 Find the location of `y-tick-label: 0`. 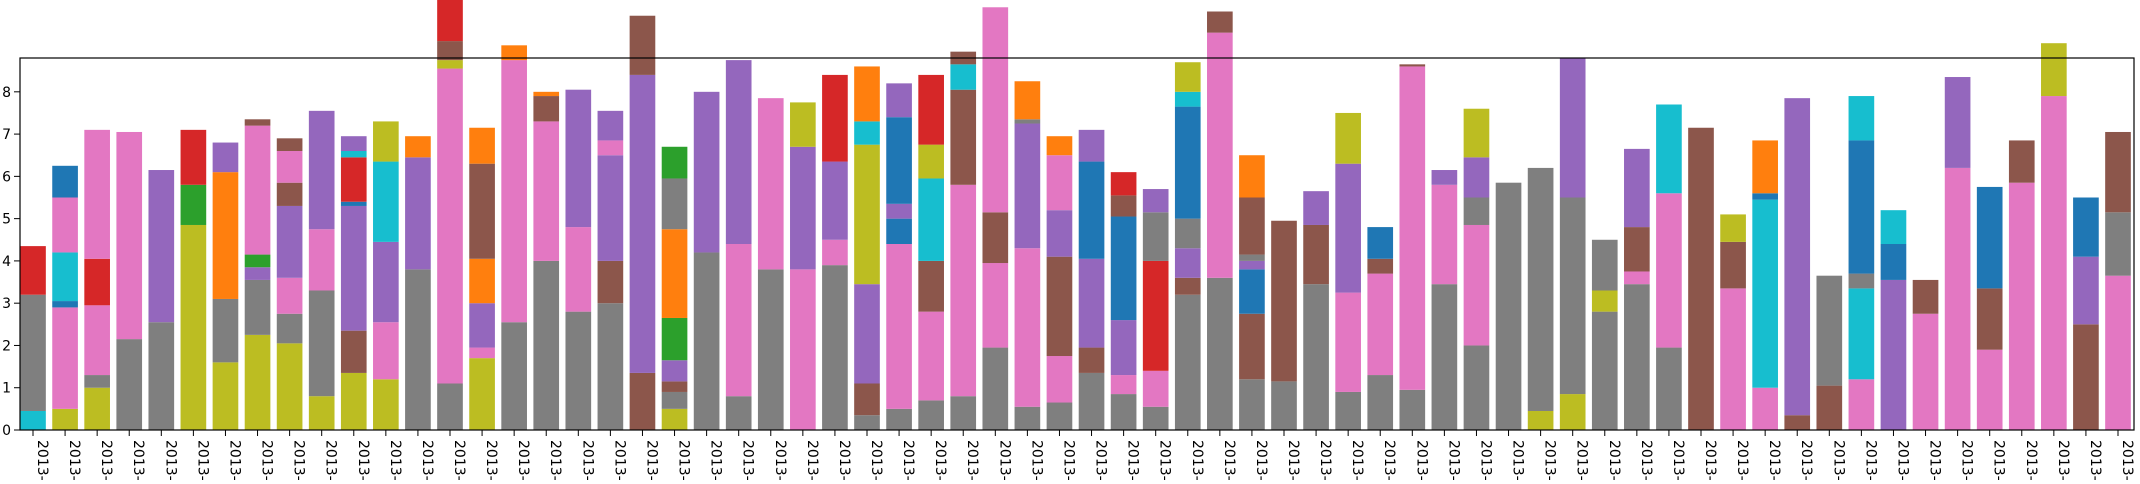

y-tick-label: 0 is located at coordinates (6, 431).